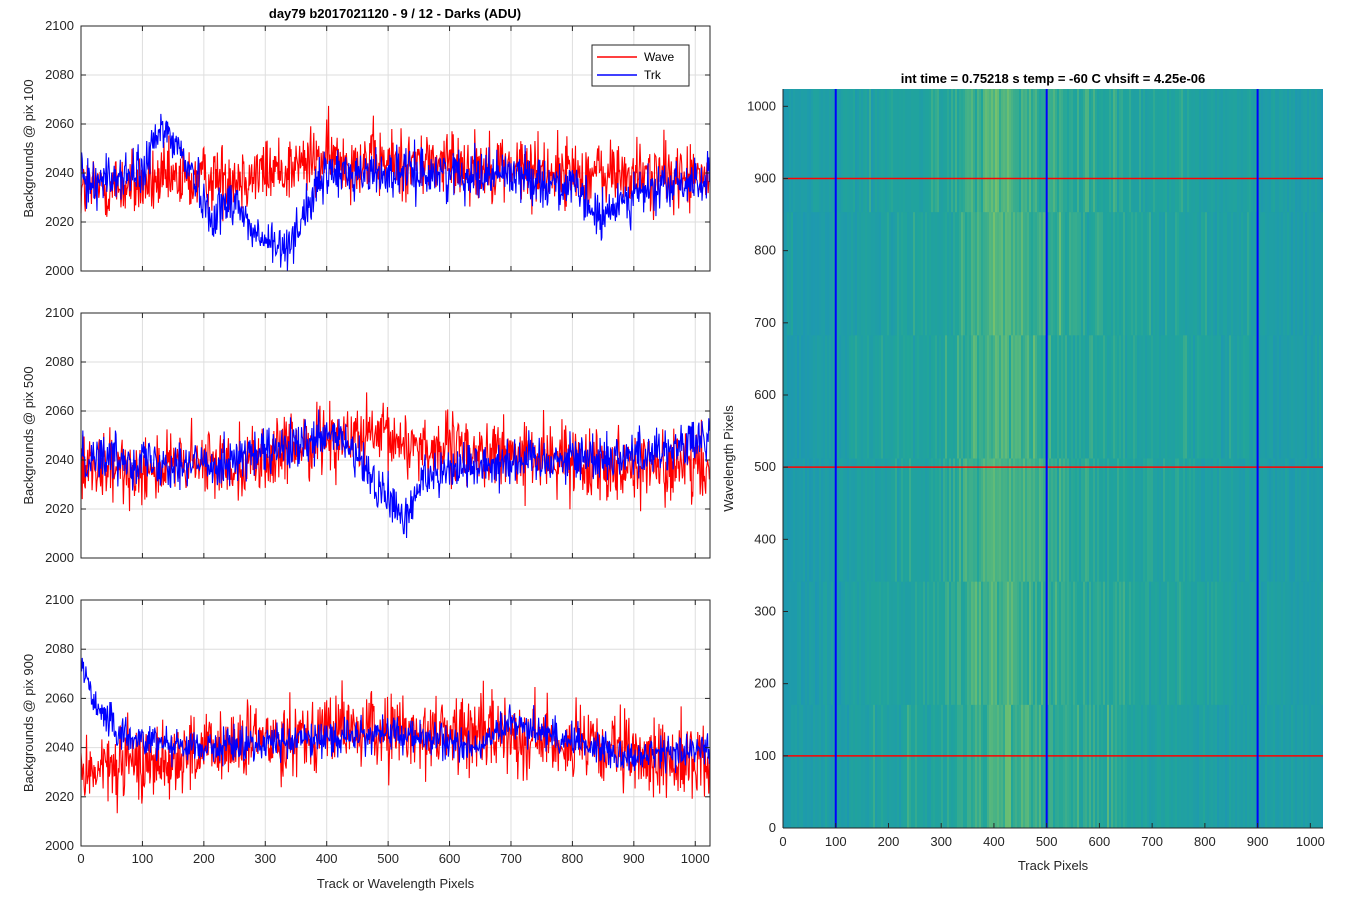 Image resolution: width=1350 pixels, height=900 pixels. What do you see at coordinates (765, 538) in the screenshot?
I see `y-tick-label: 400` at bounding box center [765, 538].